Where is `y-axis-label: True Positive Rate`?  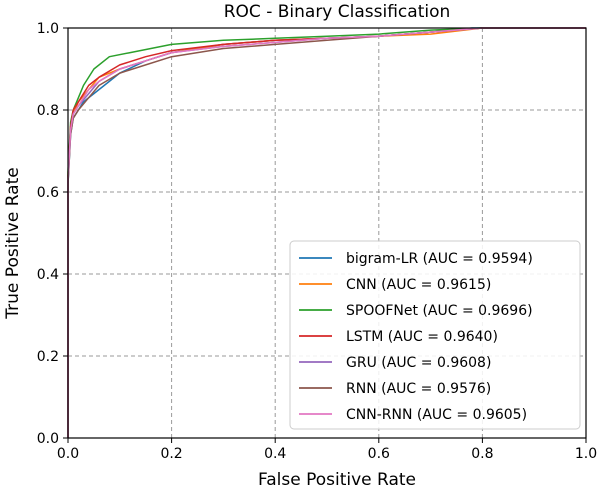
y-axis-label: True Positive Rate is located at coordinates (13, 243).